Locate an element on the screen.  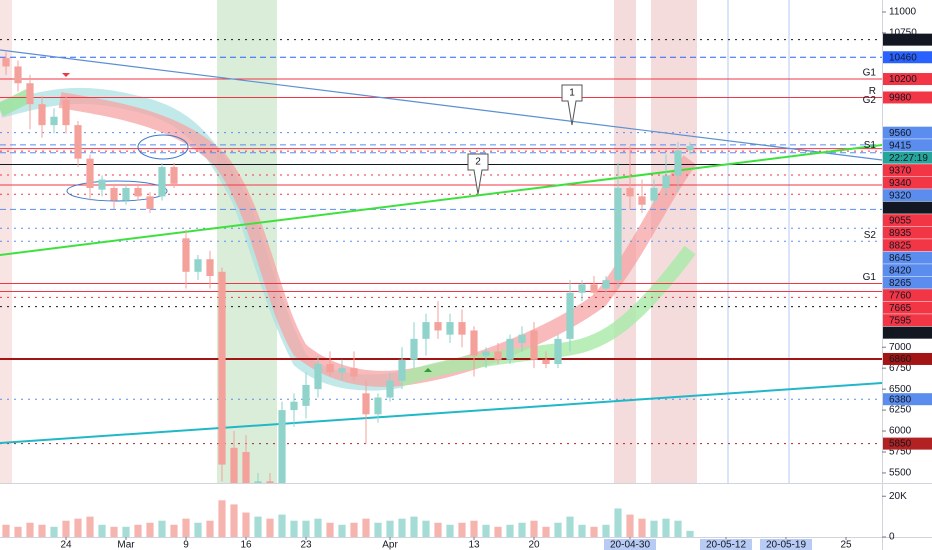
y-tick-label: 6000 is located at coordinates (900, 431).